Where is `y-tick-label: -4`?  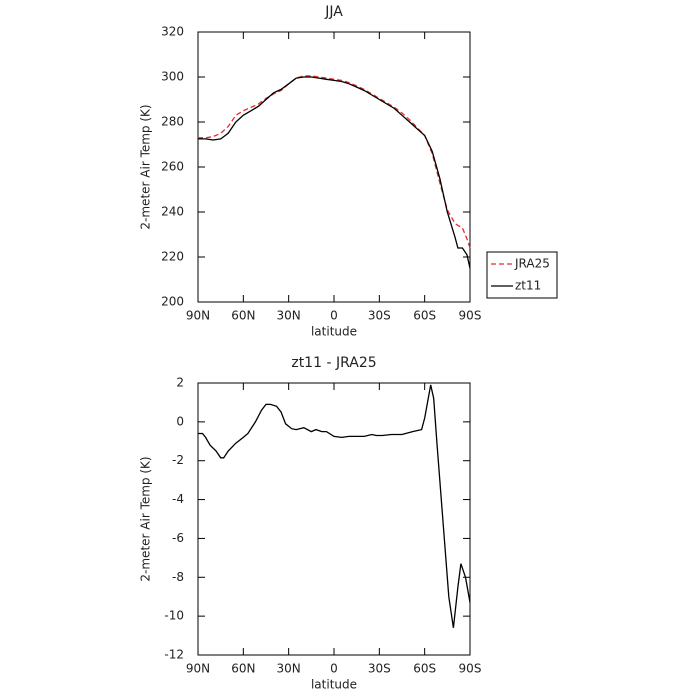
y-tick-label: -4 is located at coordinates (178, 499).